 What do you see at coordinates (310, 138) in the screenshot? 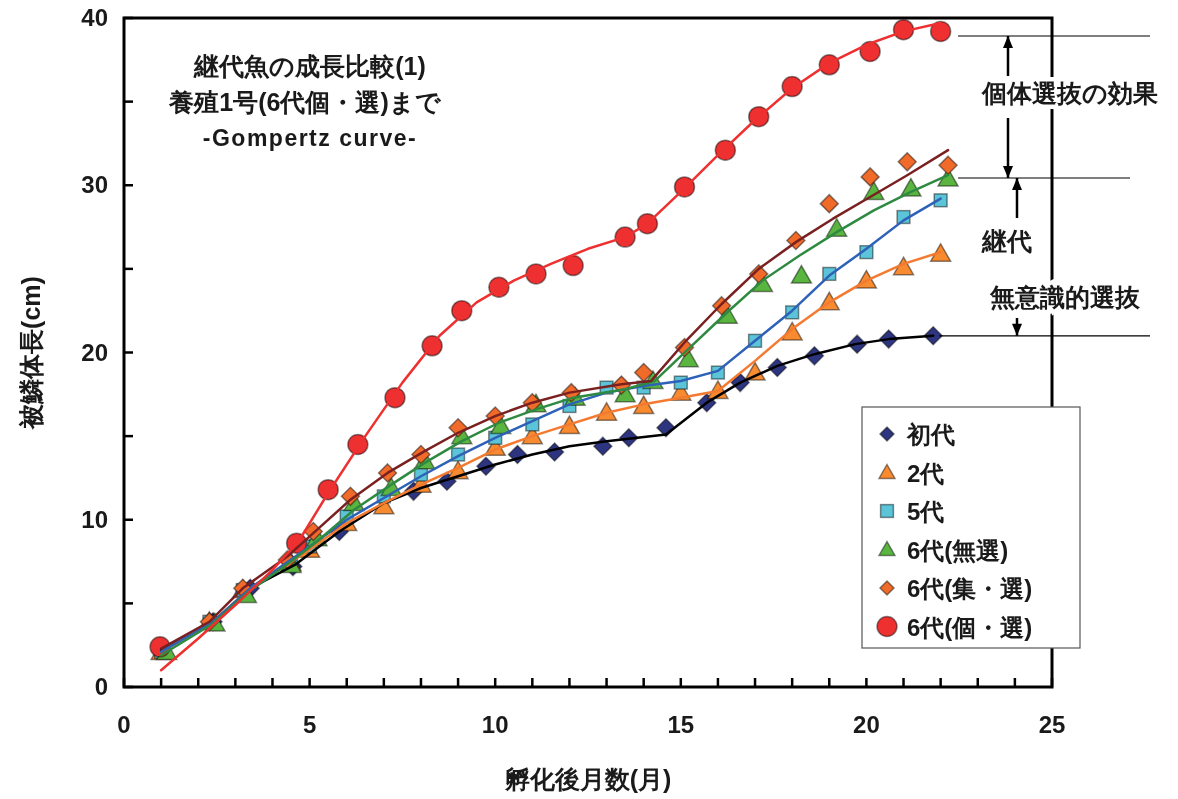
I see `annotation: -Gompertz curve-` at bounding box center [310, 138].